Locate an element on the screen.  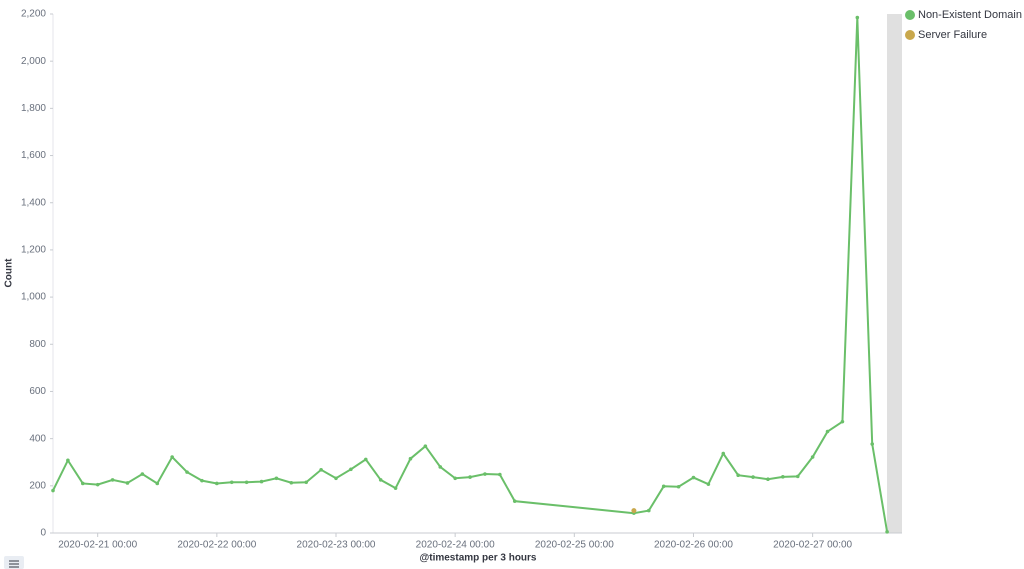
legend-toggle is located at coordinates (14, 562).